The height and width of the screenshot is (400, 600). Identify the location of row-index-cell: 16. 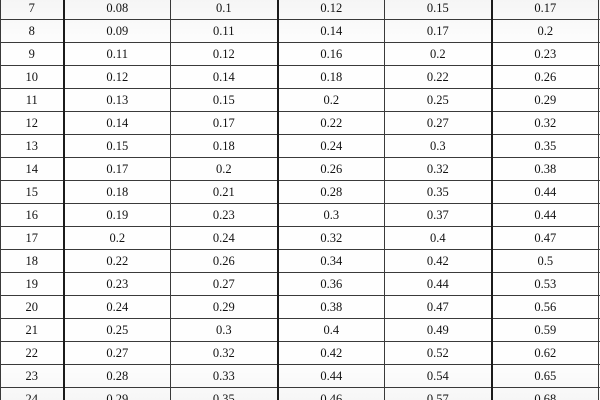
(32, 215).